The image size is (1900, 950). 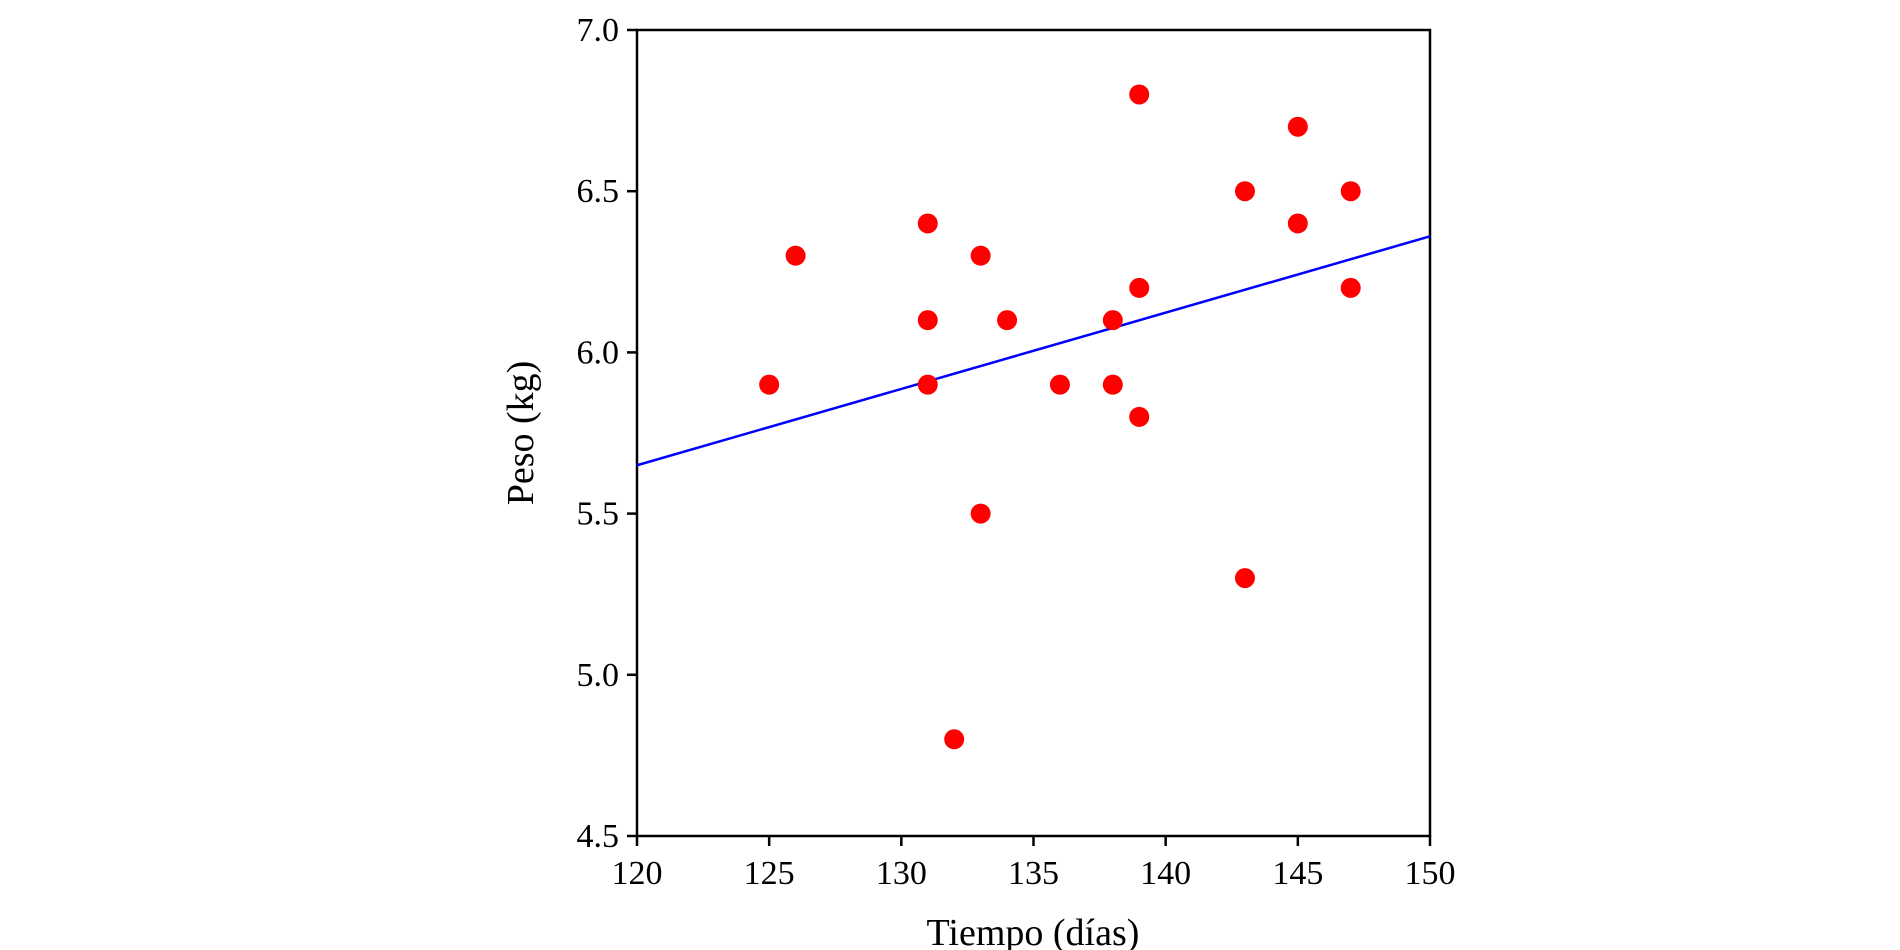 I want to click on trendline, so click(x=1033, y=351).